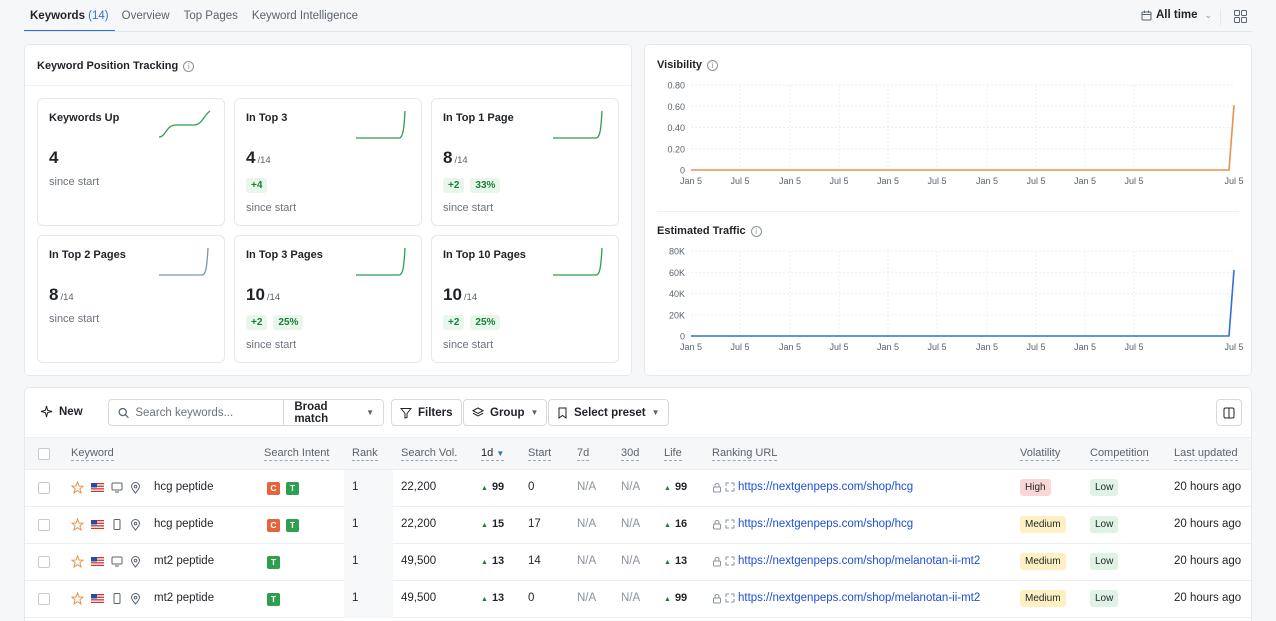 This screenshot has width=1276, height=621. I want to click on search-input, so click(205, 412).